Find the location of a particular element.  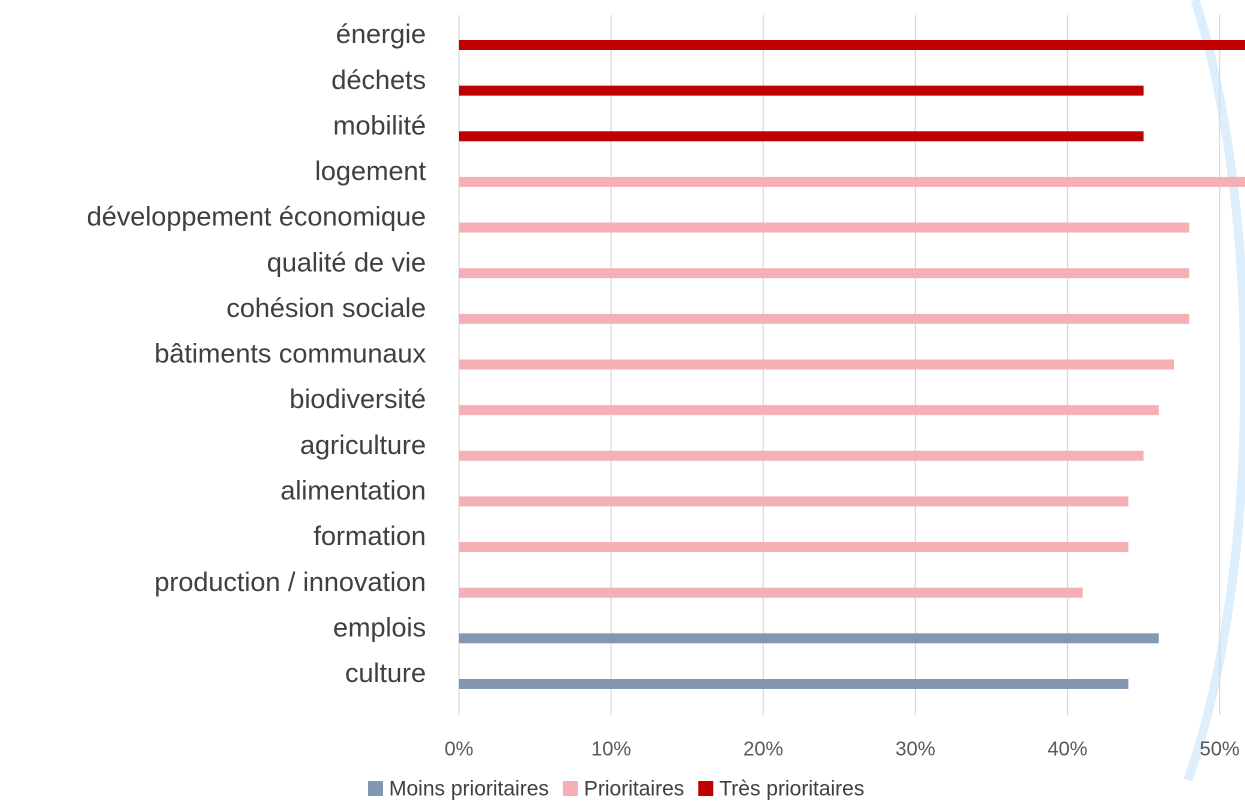

y-tick-label: déchets is located at coordinates (378, 80).